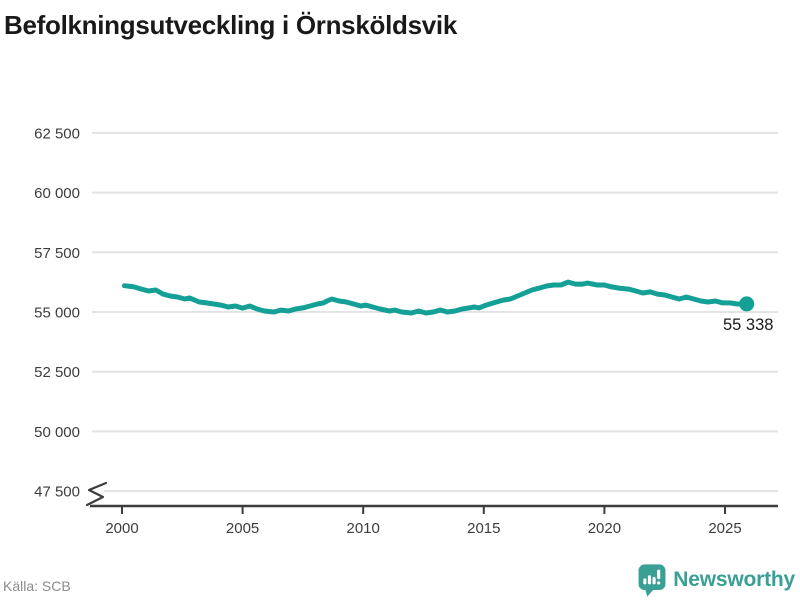  Describe the element at coordinates (96, 494) in the screenshot. I see `y-axis-break-icon` at that location.